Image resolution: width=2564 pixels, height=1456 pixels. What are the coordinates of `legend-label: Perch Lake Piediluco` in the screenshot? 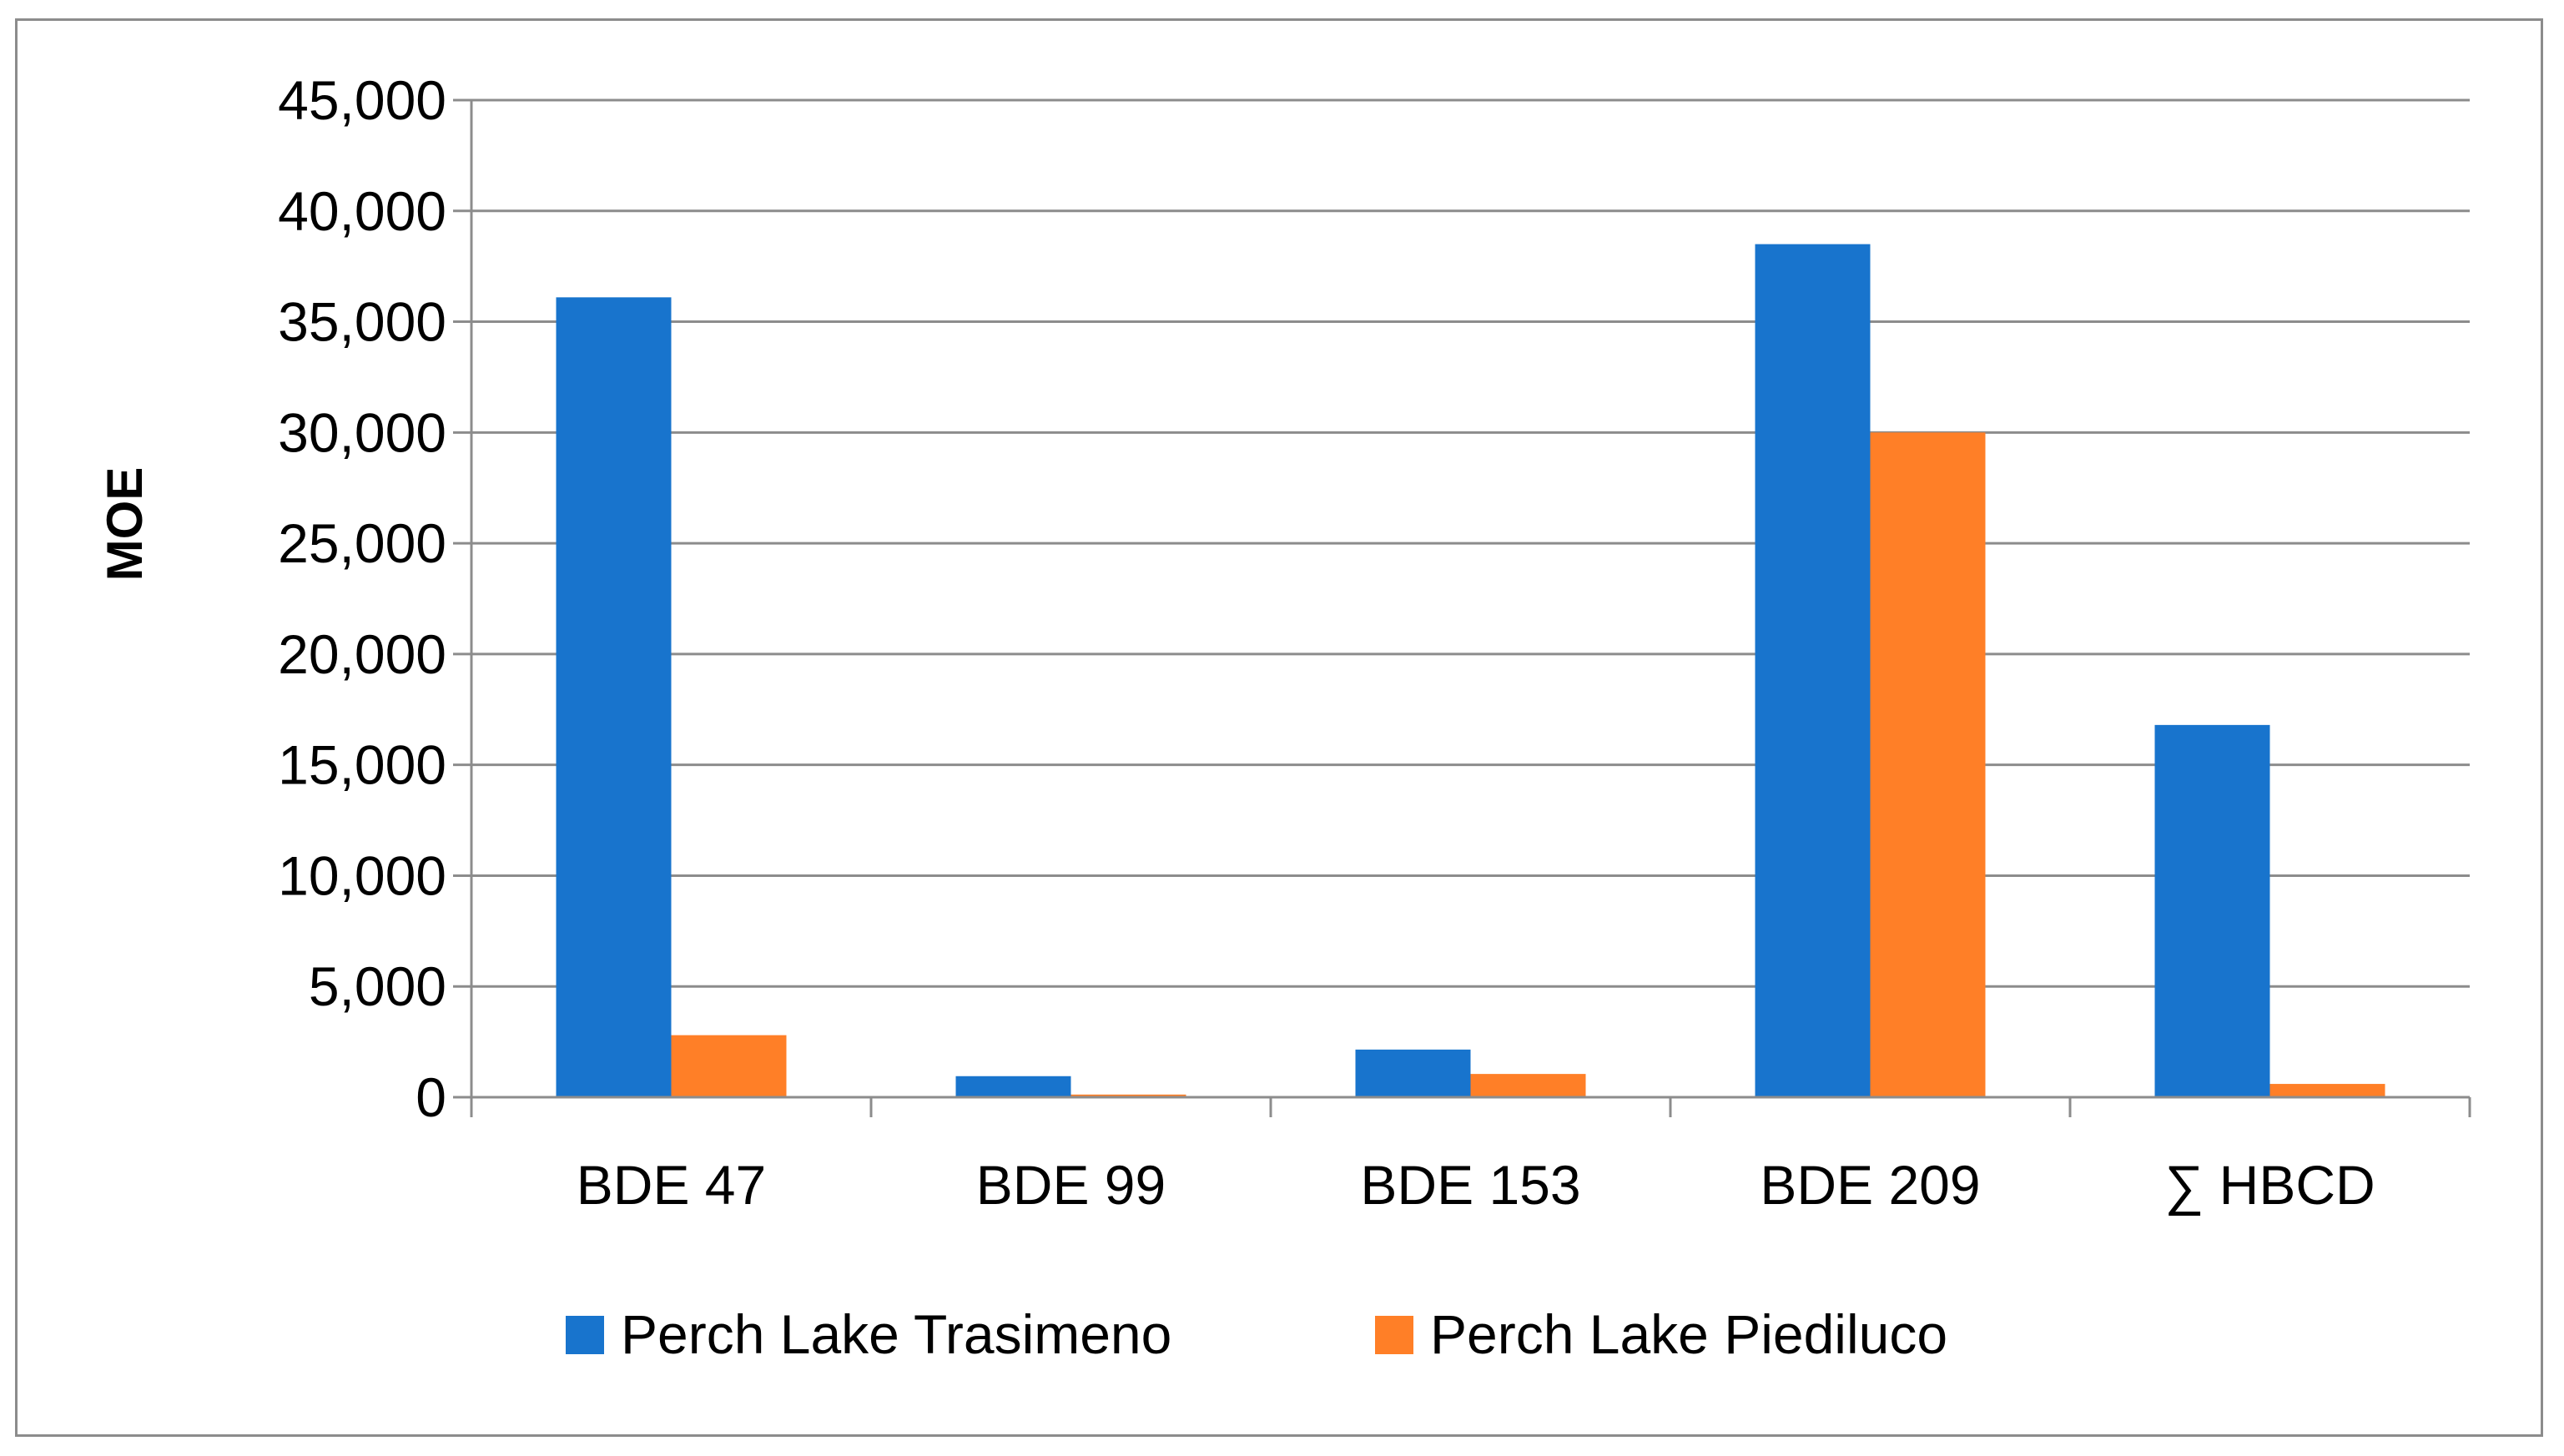 It's located at (1688, 1334).